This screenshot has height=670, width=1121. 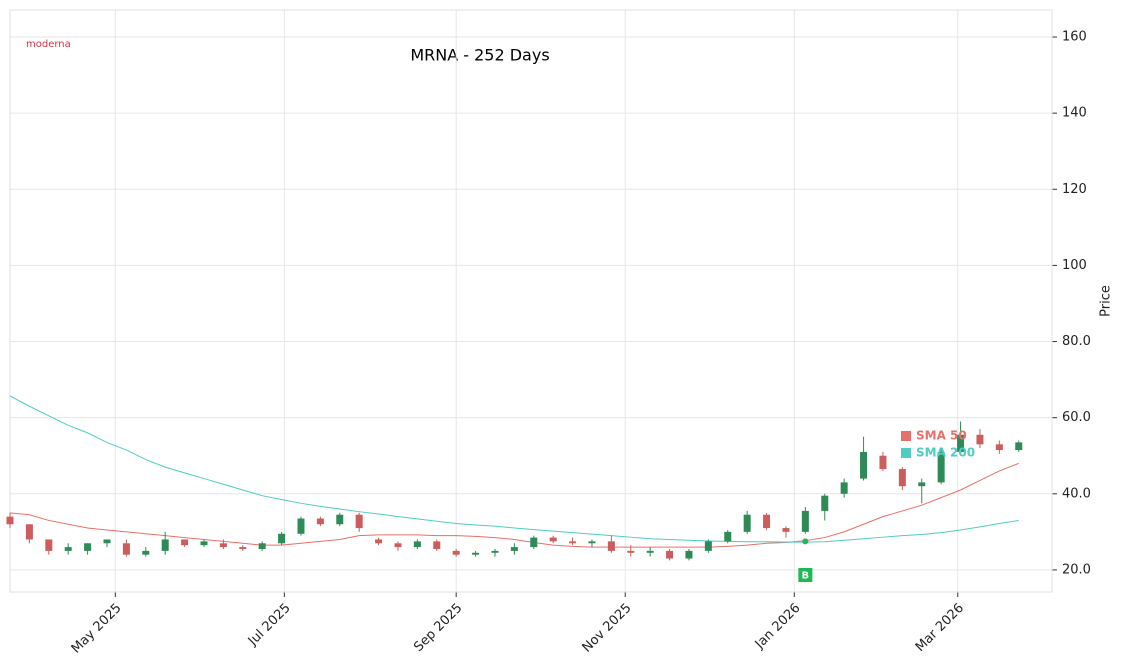 What do you see at coordinates (97, 629) in the screenshot?
I see `x-tick-label: May 2025` at bounding box center [97, 629].